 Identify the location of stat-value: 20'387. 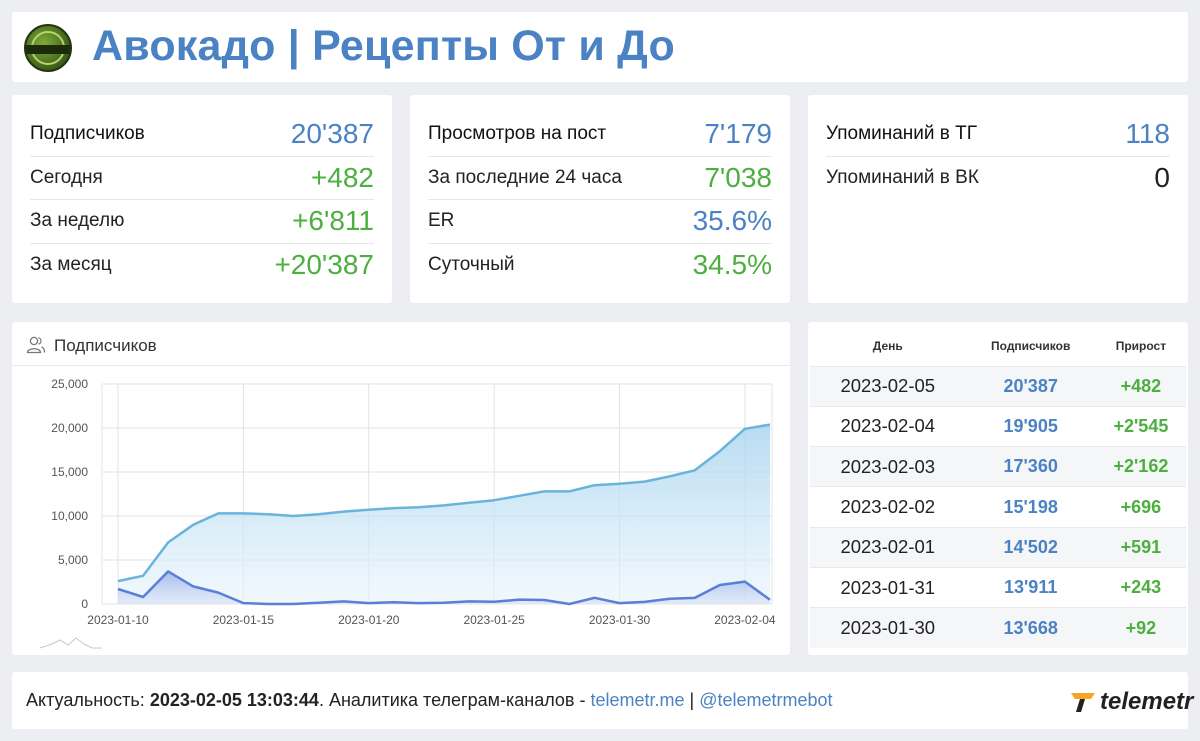
(332, 134).